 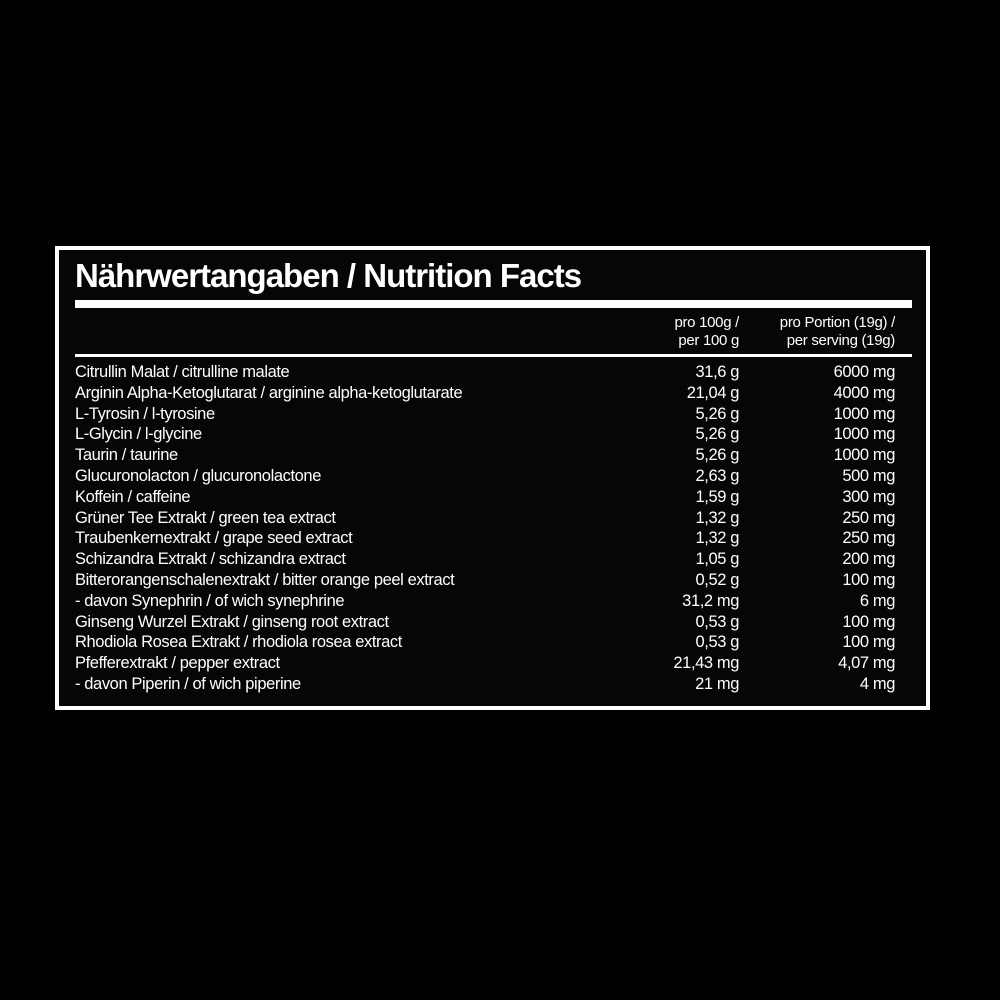 I want to click on column-header-per-serving-line2: per serving (19g), so click(x=841, y=340).